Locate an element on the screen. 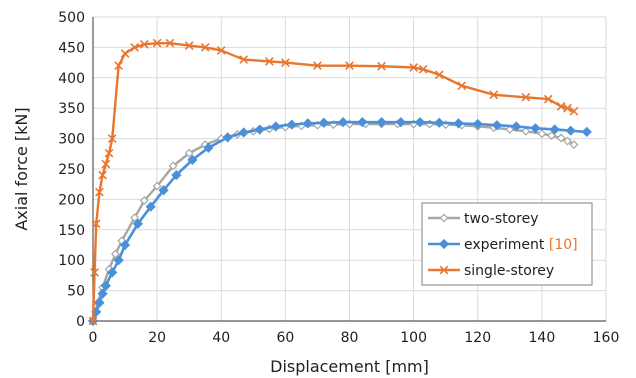 Image resolution: width=636 pixels, height=378 pixels. y-axis-title: Axial force [kN] is located at coordinates (21, 168).